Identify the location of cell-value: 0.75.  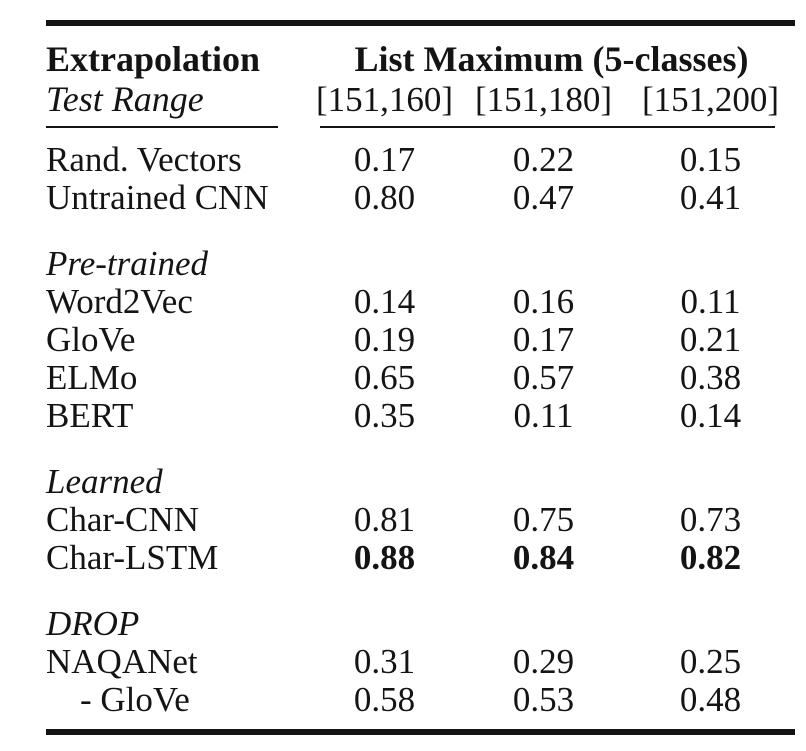
(543, 519).